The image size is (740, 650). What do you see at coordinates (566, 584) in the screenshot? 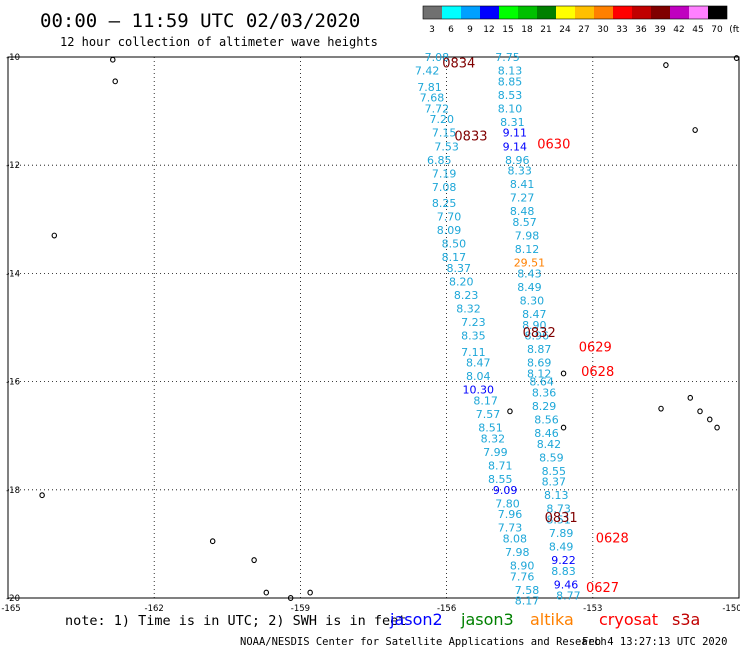
I see `wave-height-value: 9.46` at bounding box center [566, 584].